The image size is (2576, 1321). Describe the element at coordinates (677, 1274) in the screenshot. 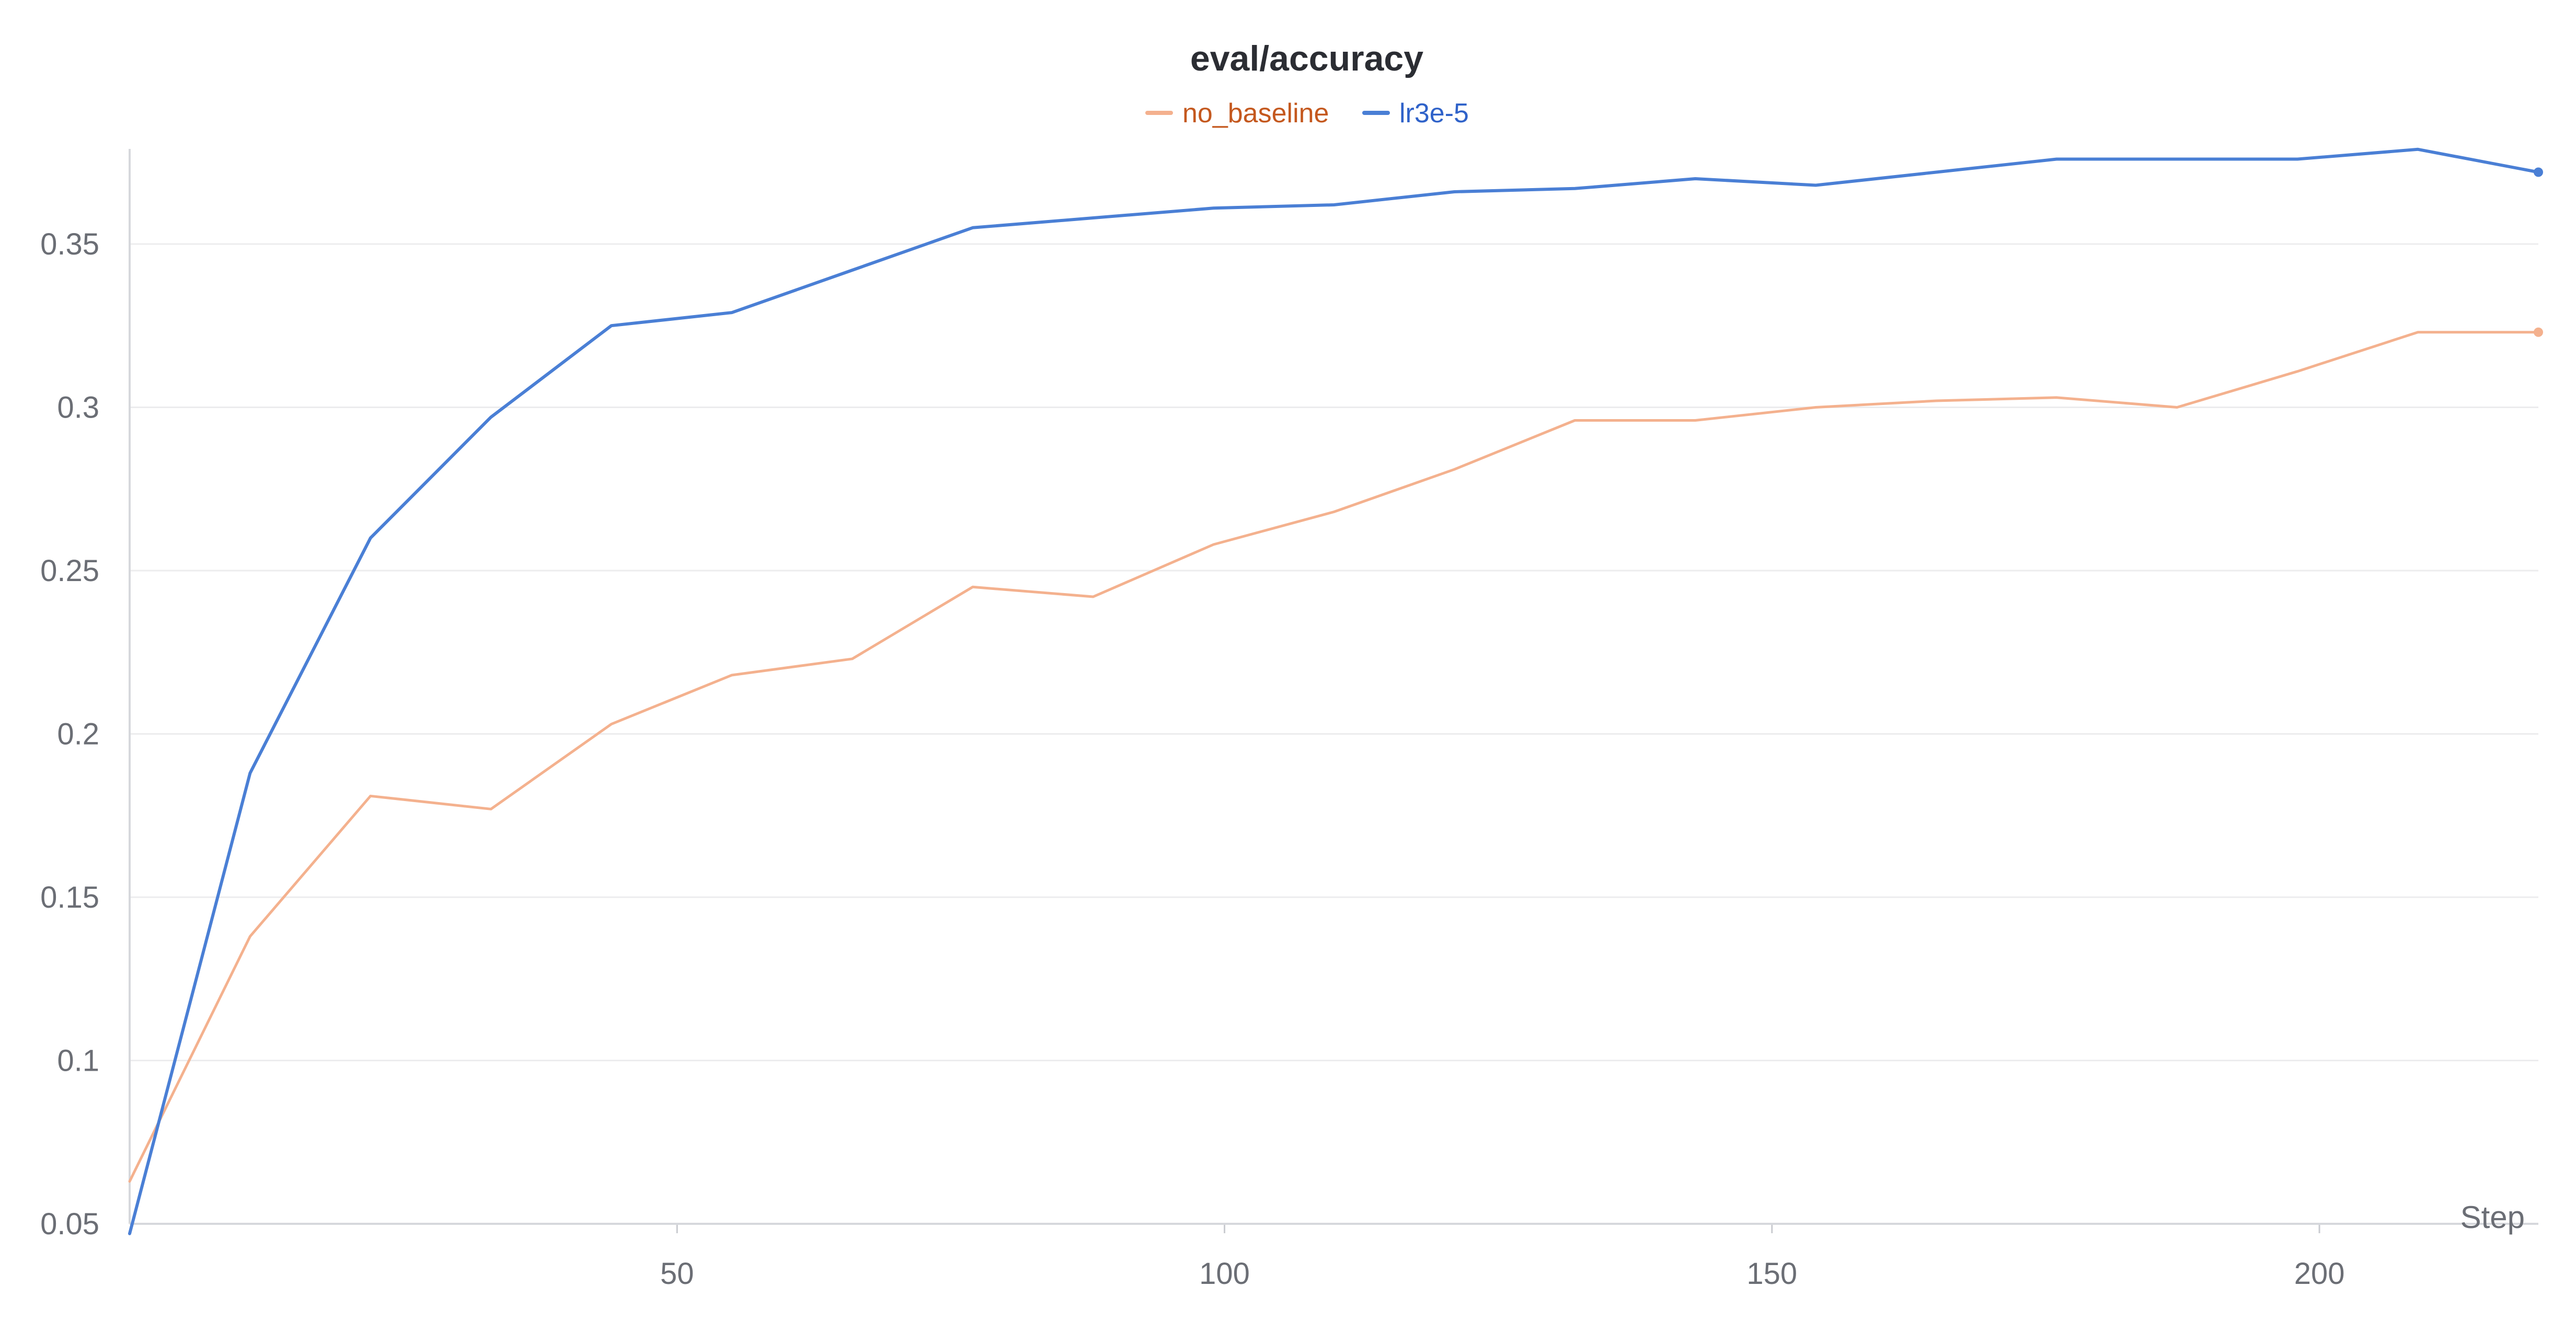

I see `x-tick-label: 50` at that location.